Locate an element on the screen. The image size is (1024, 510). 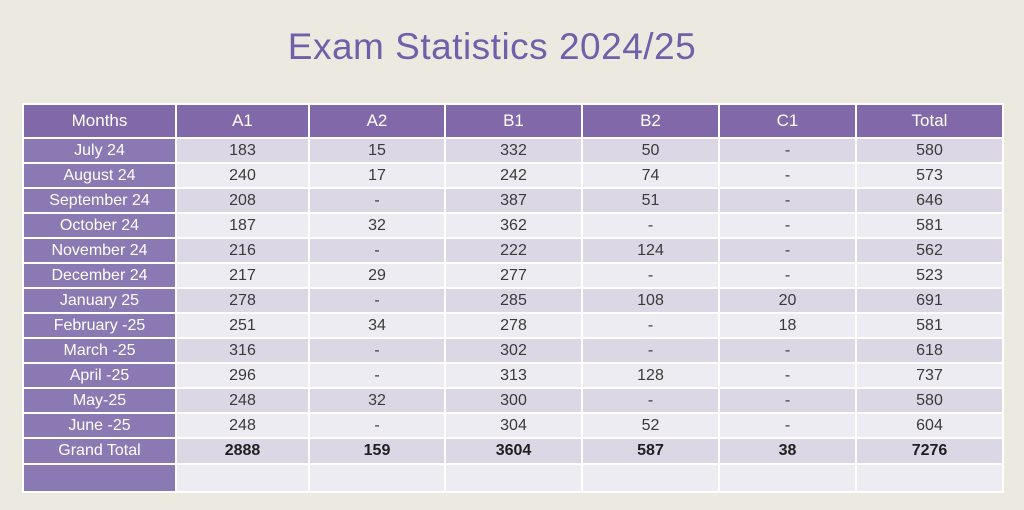
header-cell-b1: B1 is located at coordinates (513, 121).